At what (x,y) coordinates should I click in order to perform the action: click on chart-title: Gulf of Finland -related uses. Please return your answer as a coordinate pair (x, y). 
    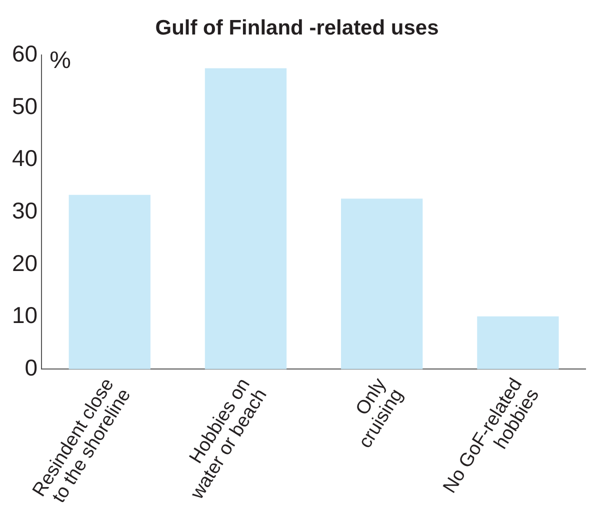
    Looking at the image, I should click on (297, 28).